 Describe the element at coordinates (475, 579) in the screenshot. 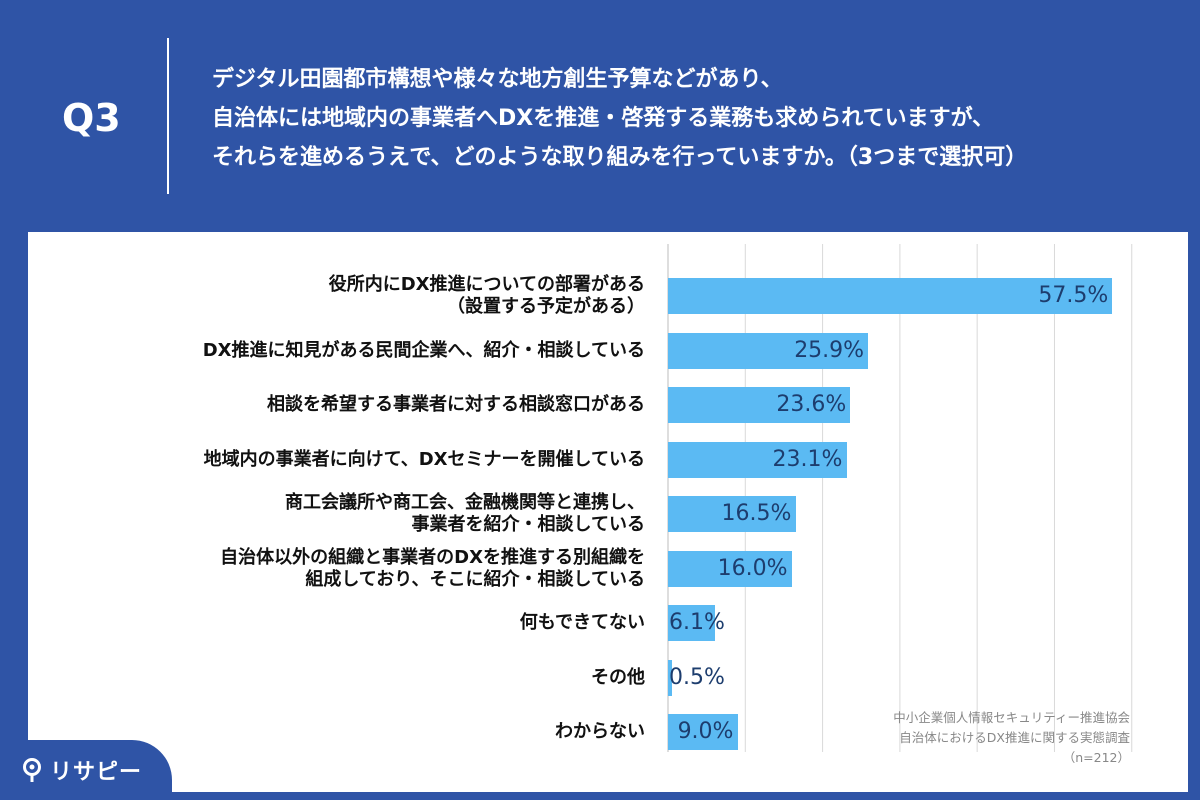

I see `category-label-line: 組成しており、そこに紹介・相談している` at that location.